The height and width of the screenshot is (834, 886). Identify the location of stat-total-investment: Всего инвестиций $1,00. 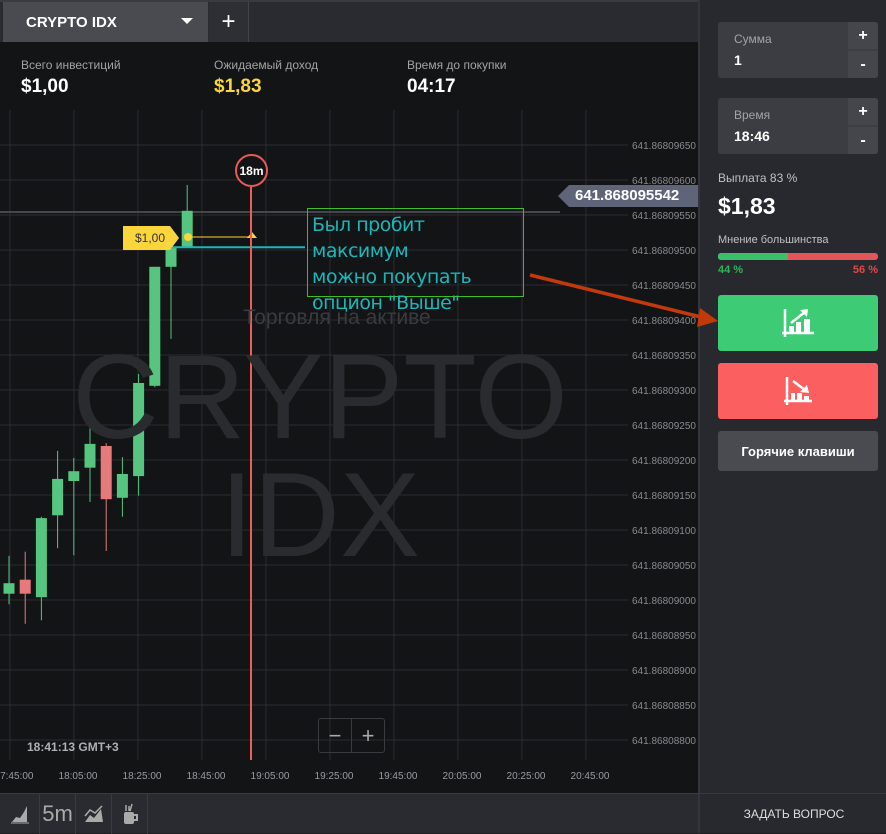
(71, 78).